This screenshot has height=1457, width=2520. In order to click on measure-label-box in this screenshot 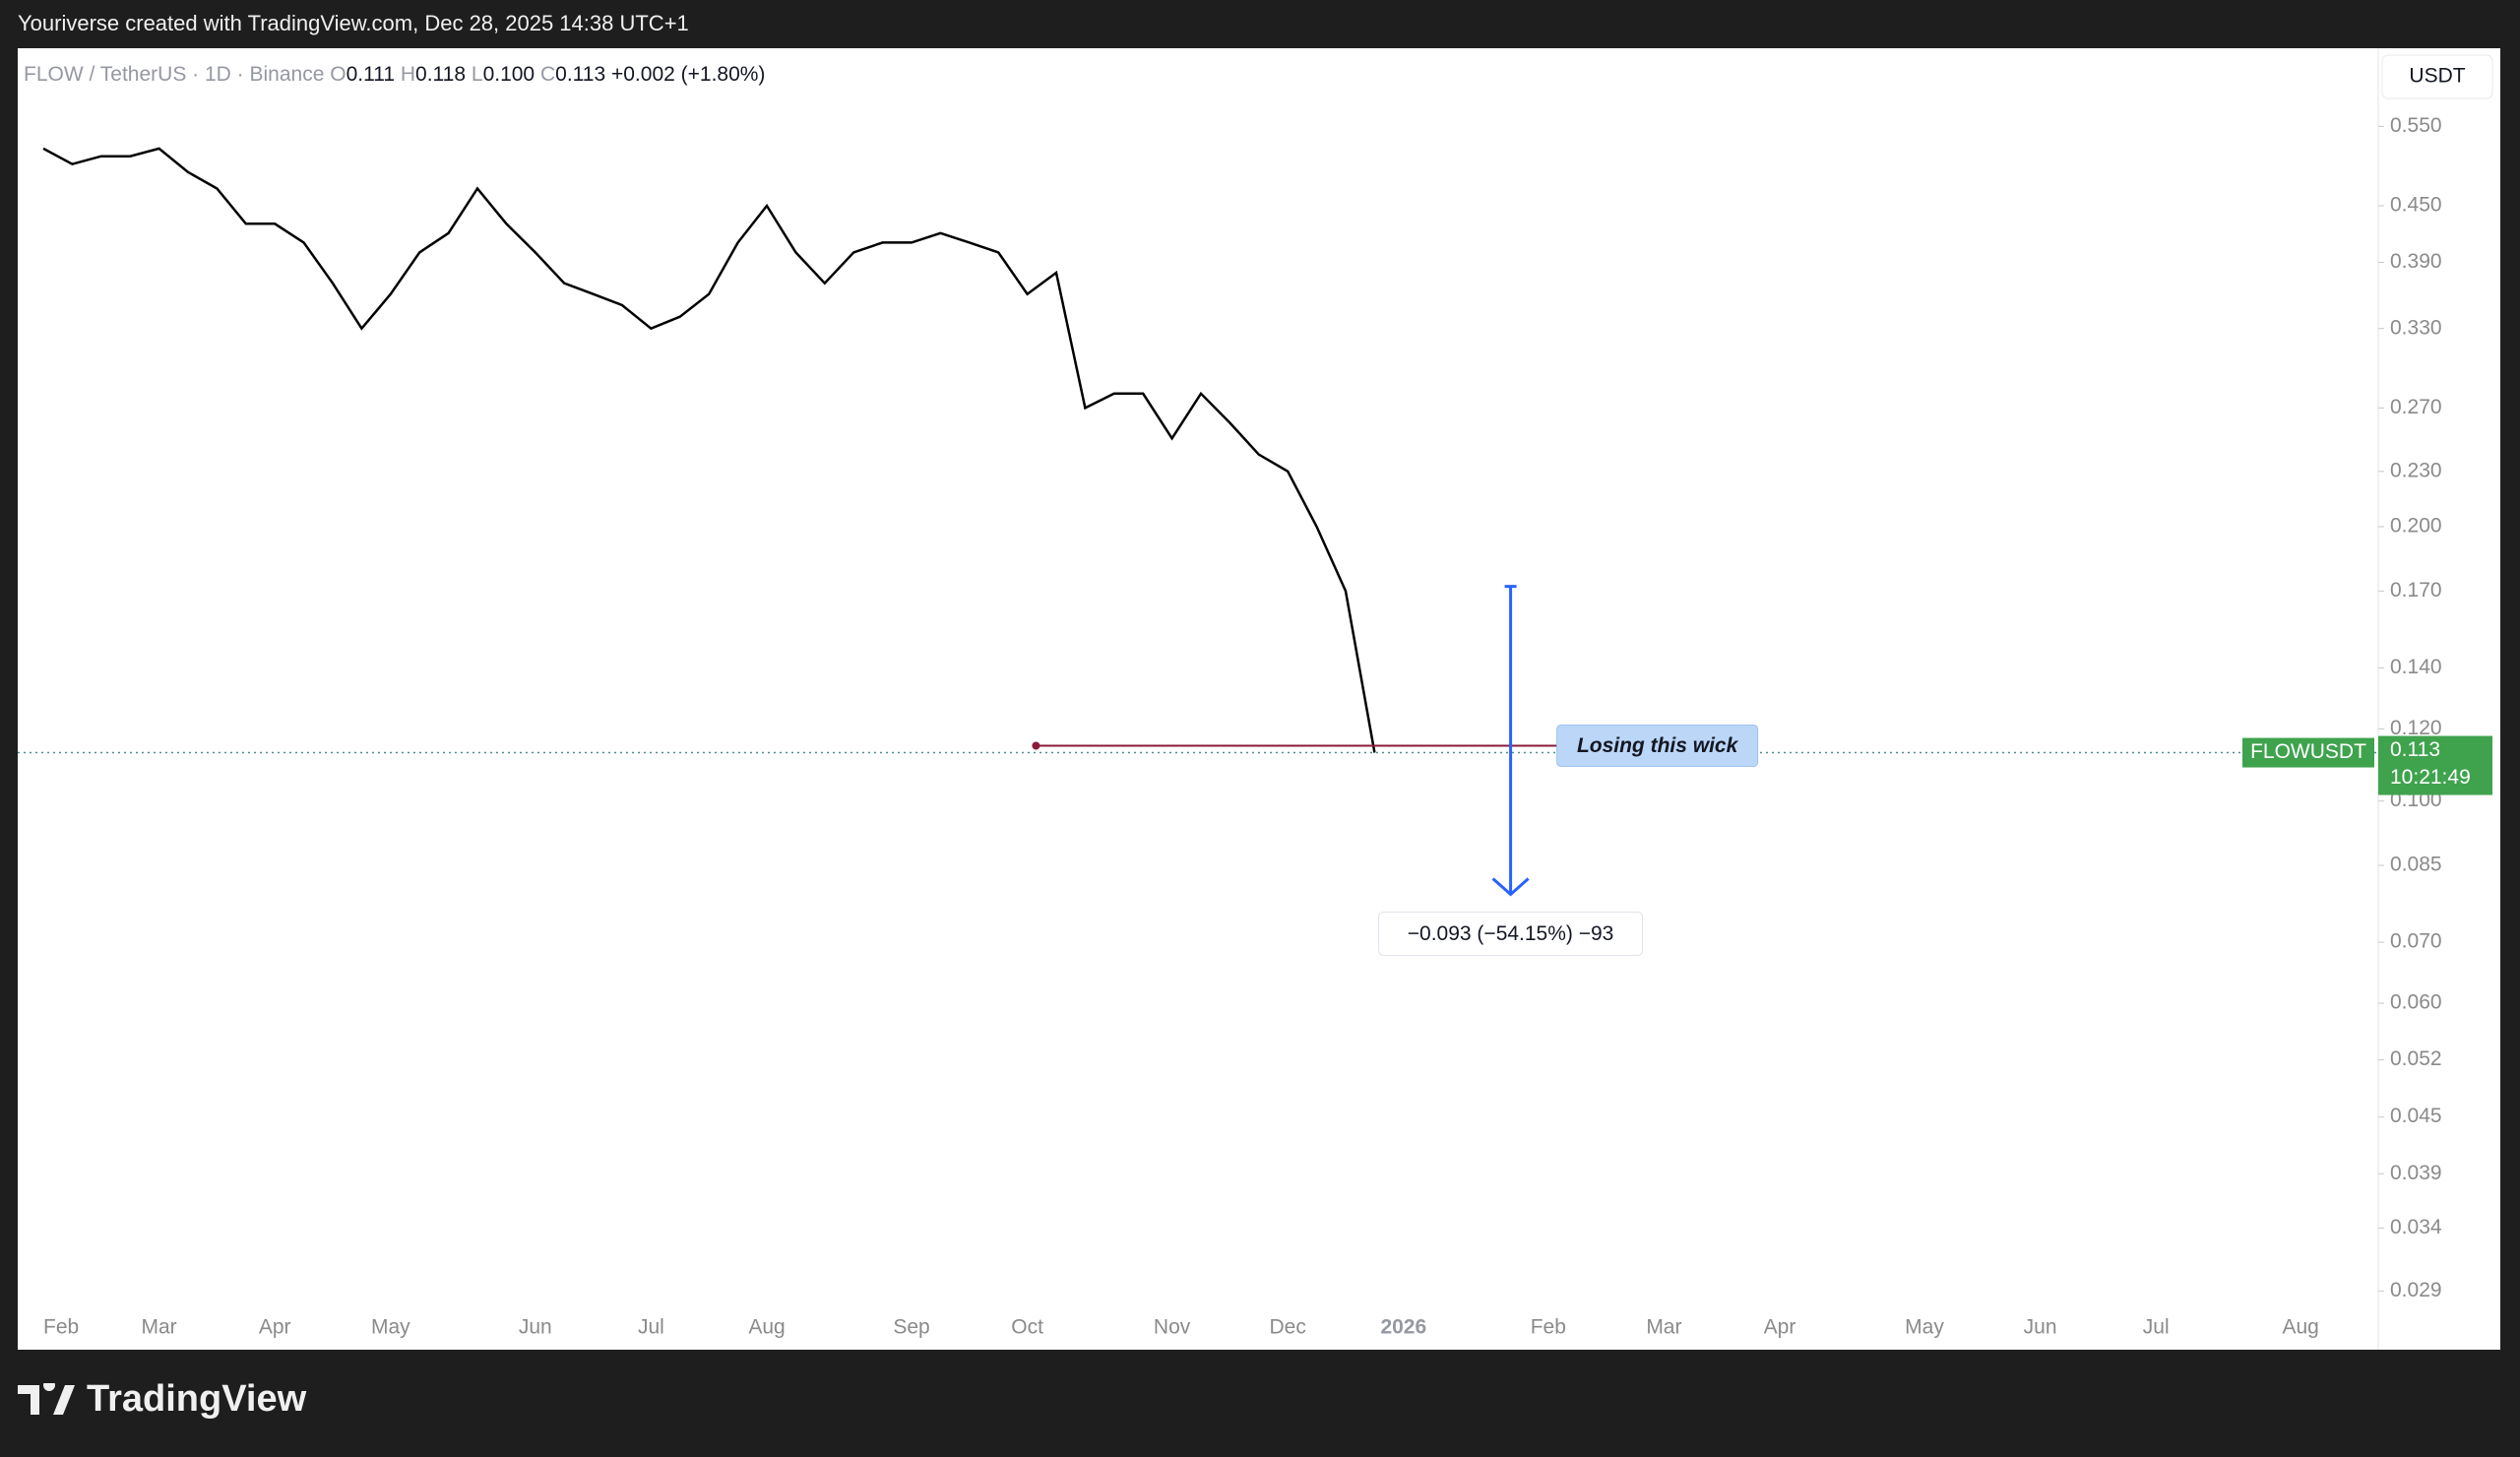, I will do `click(1511, 933)`.